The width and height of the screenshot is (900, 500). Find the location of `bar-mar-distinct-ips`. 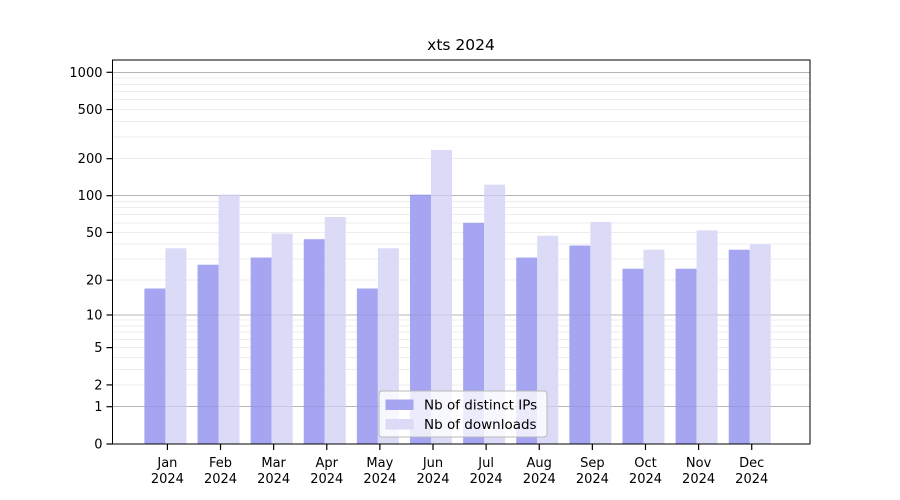

bar-mar-distinct-ips is located at coordinates (261, 350).